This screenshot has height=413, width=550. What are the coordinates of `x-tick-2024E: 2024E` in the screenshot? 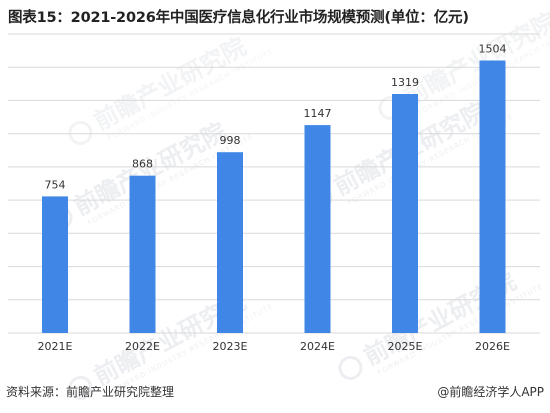 It's located at (317, 346).